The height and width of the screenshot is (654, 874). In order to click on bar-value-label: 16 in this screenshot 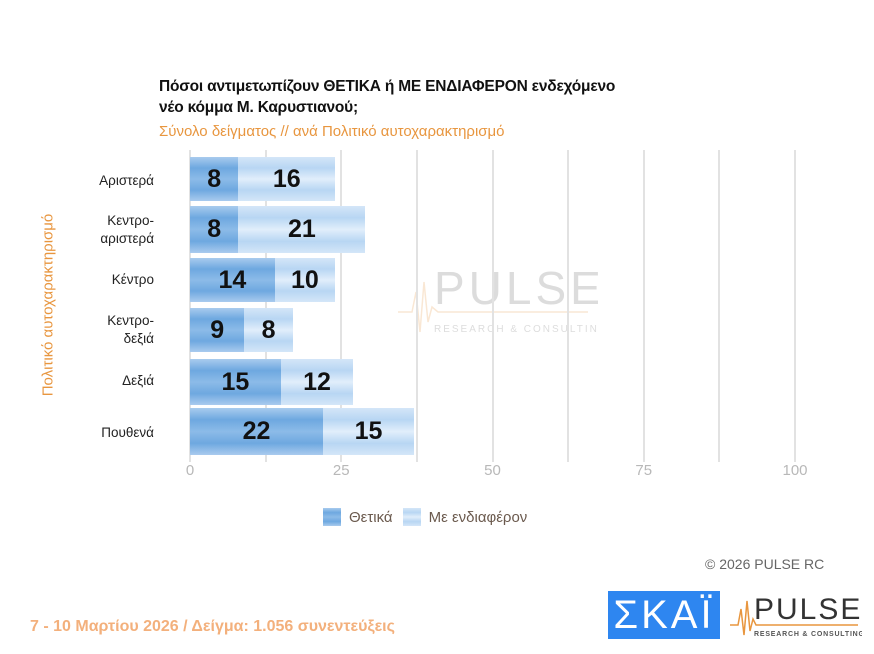, I will do `click(286, 178)`.